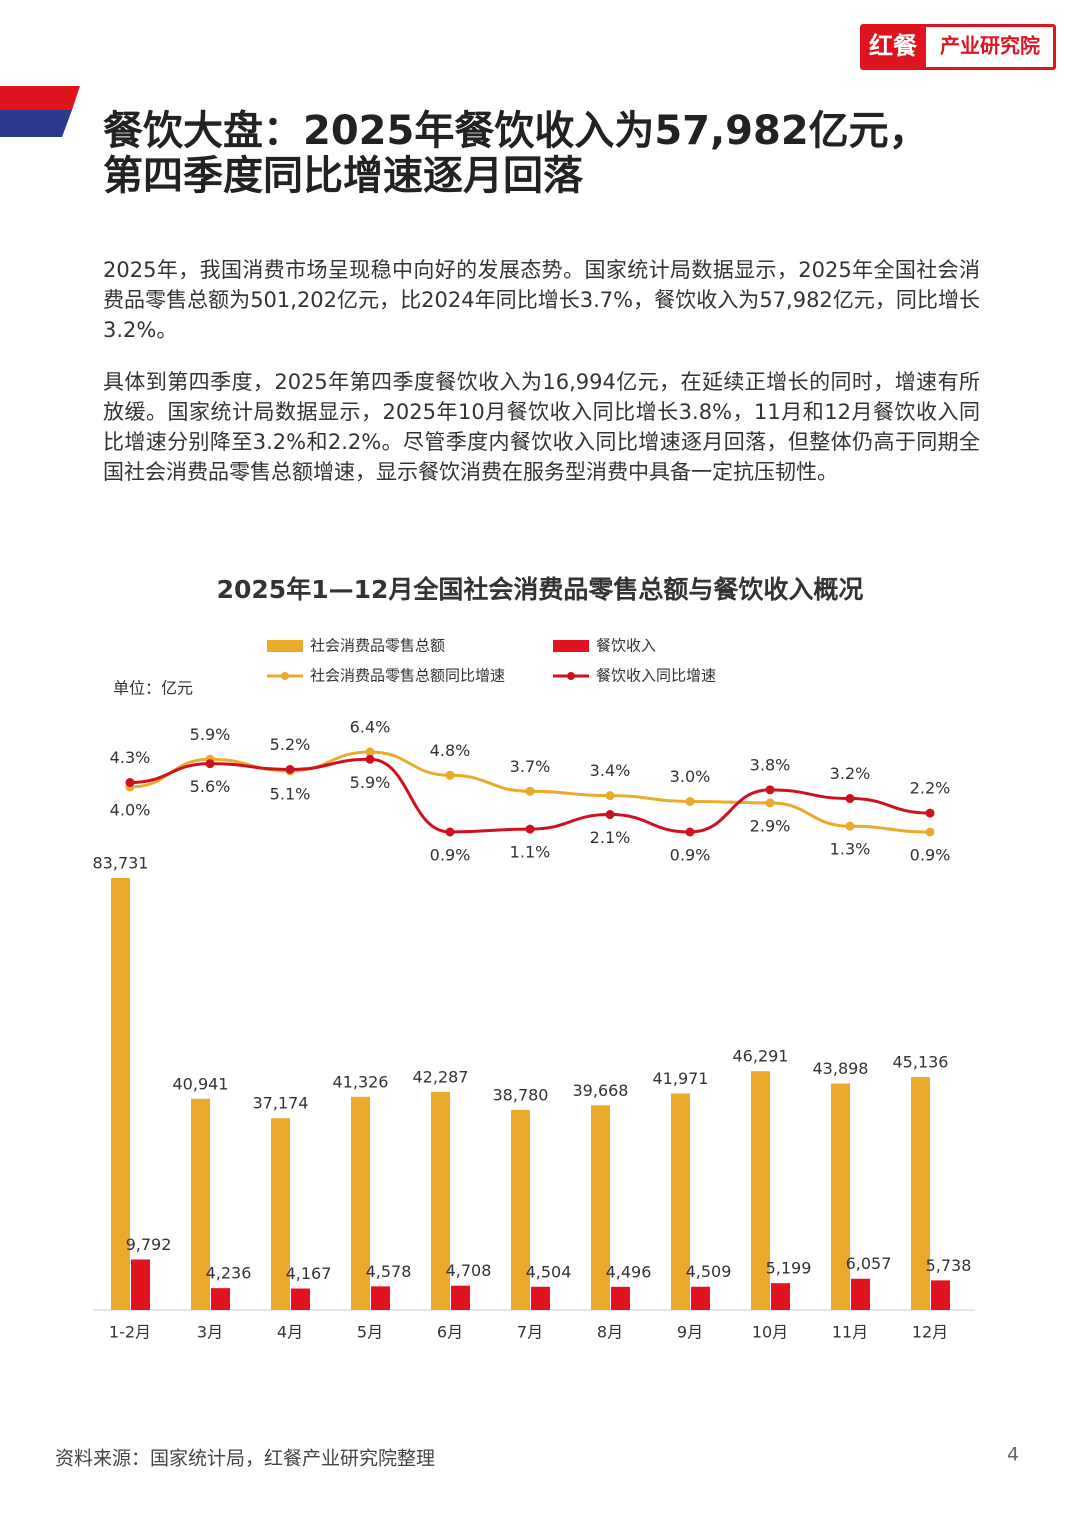  What do you see at coordinates (377, 646) in the screenshot?
I see `legend-label: 社会消费品零售总额` at bounding box center [377, 646].